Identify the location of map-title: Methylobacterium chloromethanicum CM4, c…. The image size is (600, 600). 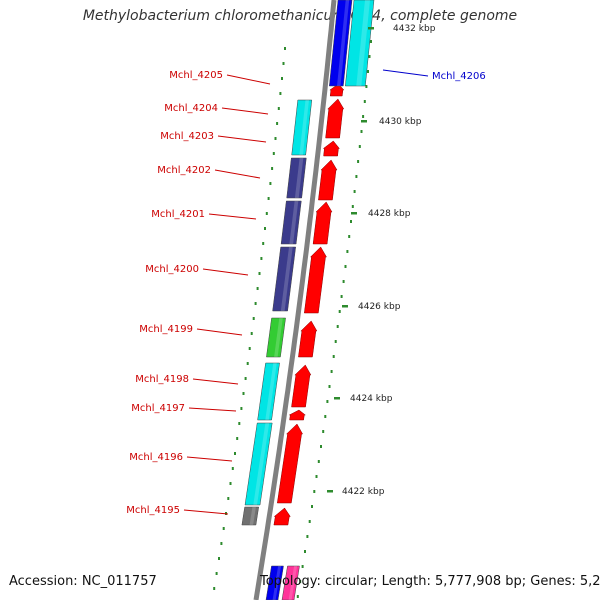
(300, 16).